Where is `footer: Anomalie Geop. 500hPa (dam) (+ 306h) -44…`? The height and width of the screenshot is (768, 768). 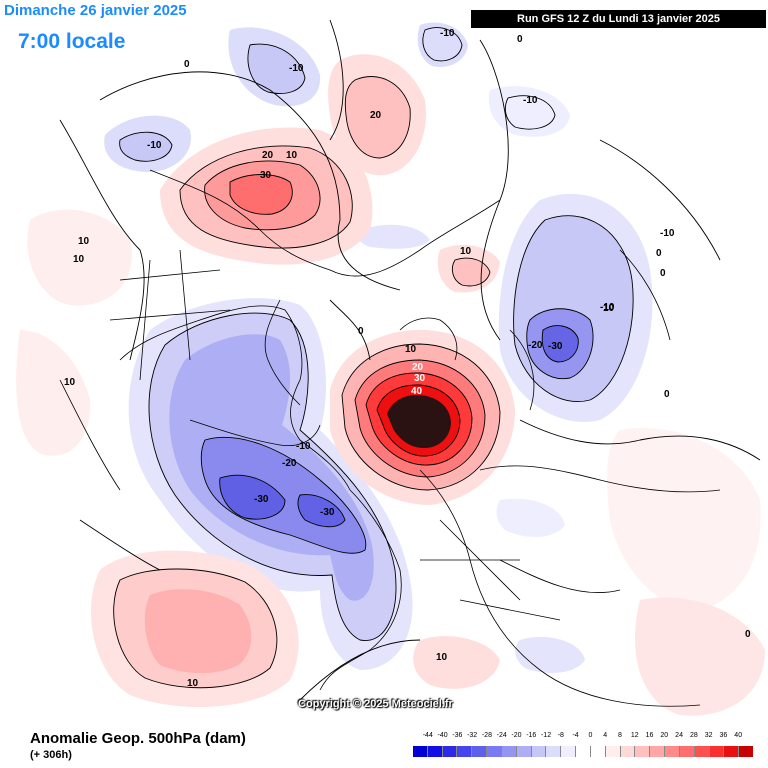 footer: Anomalie Geop. 500hPa (dam) (+ 306h) -44… is located at coordinates (384, 748).